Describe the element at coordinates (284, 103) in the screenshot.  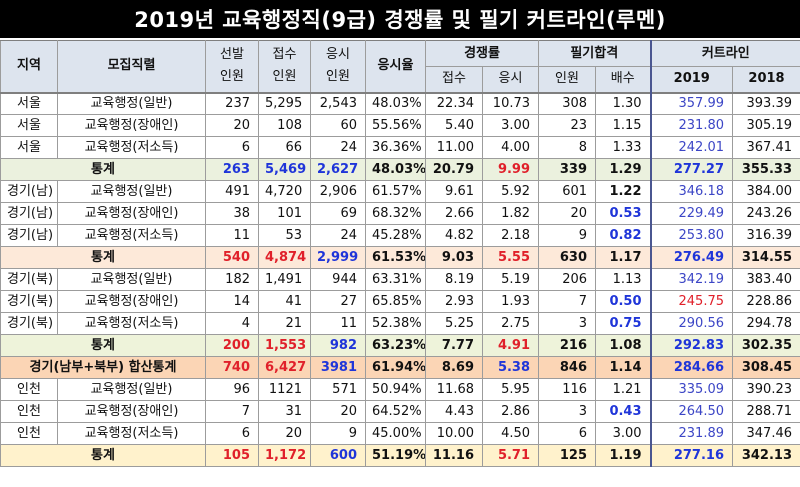
I see `applied-cell: 5,295` at that location.